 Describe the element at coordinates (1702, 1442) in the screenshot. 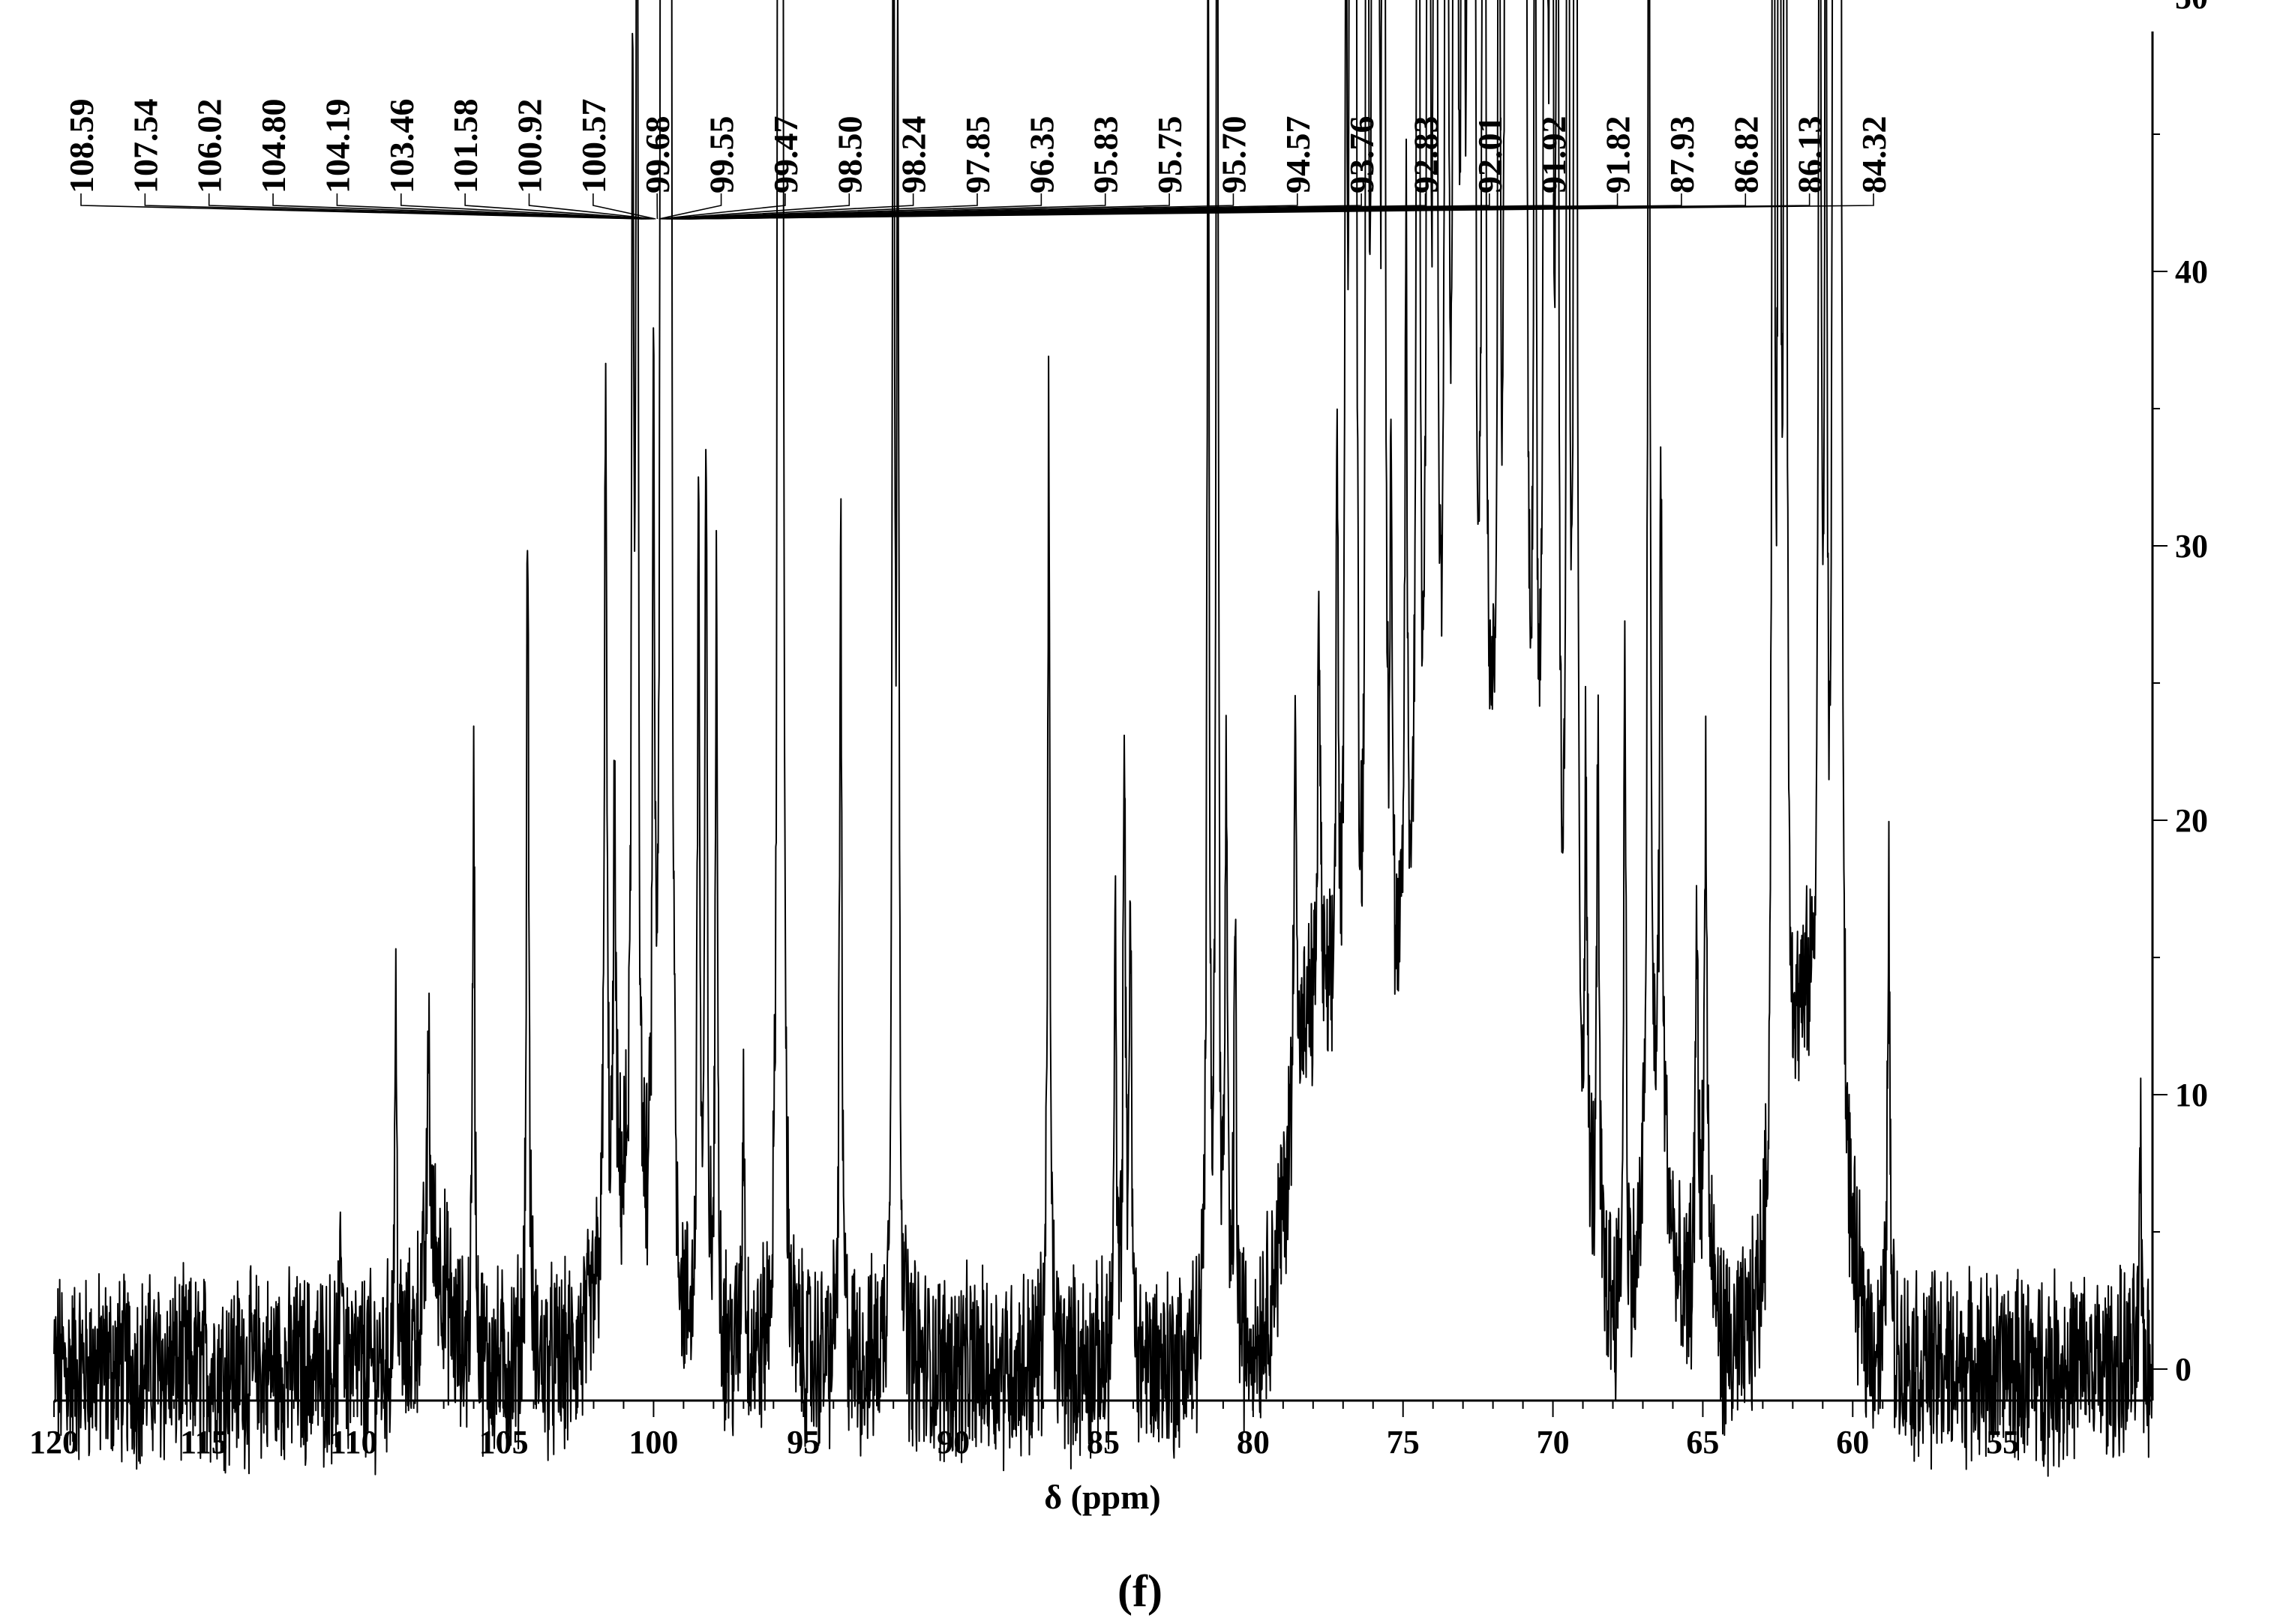

I see `x-tick-label: 65` at that location.